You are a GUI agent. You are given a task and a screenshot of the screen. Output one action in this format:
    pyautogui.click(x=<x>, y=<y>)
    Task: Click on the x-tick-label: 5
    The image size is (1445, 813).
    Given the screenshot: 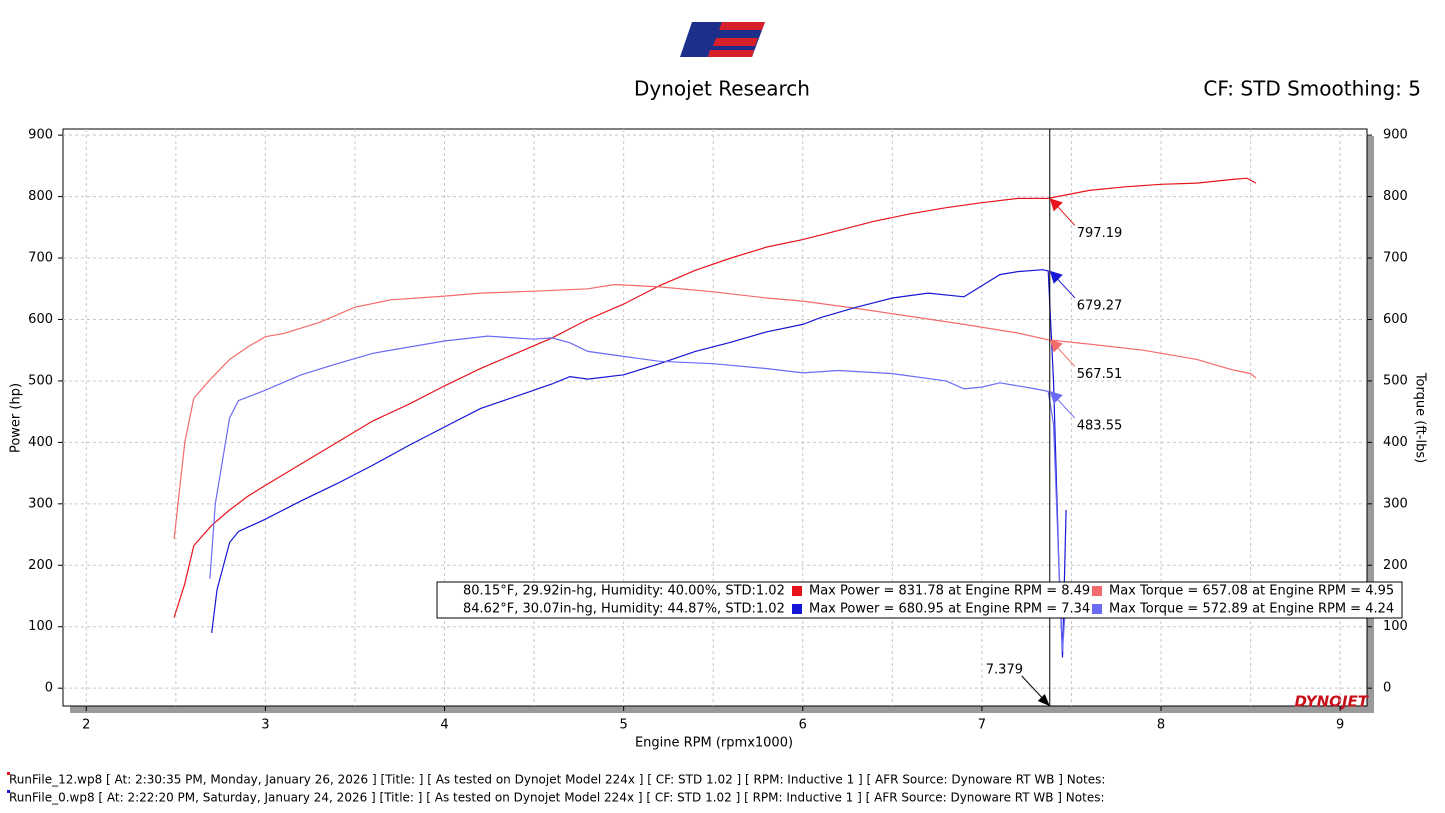 What is the action you would take?
    pyautogui.click(x=624, y=725)
    